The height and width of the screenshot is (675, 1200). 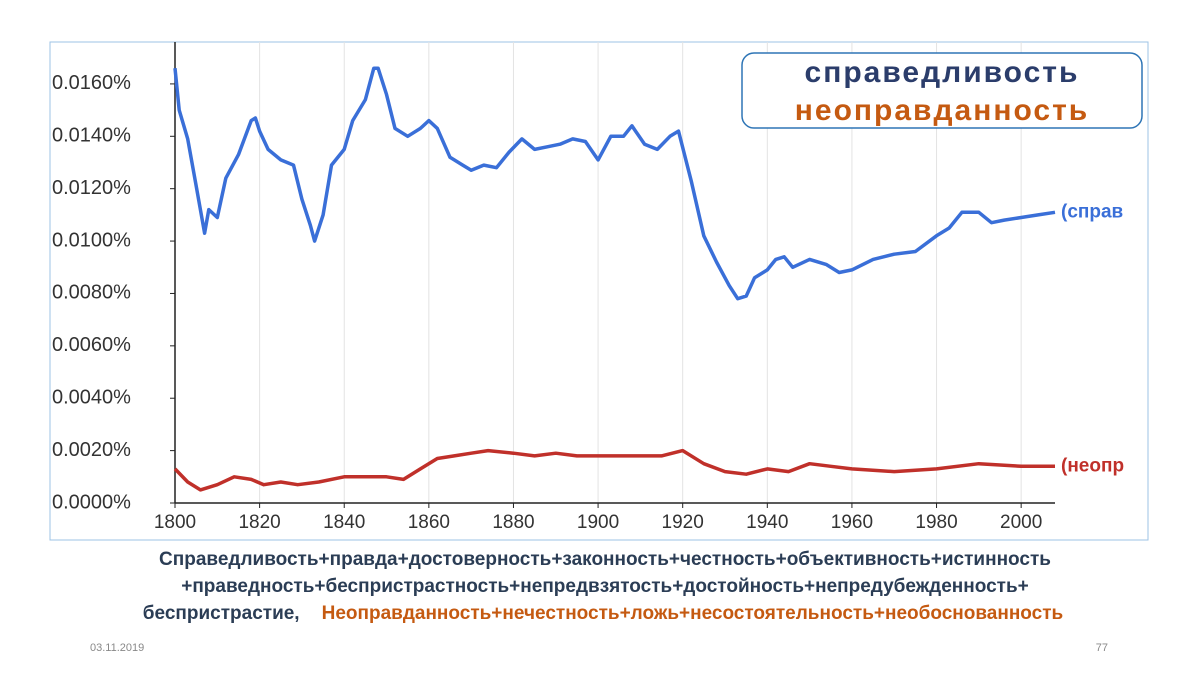 I want to click on legend-box, so click(x=942, y=90).